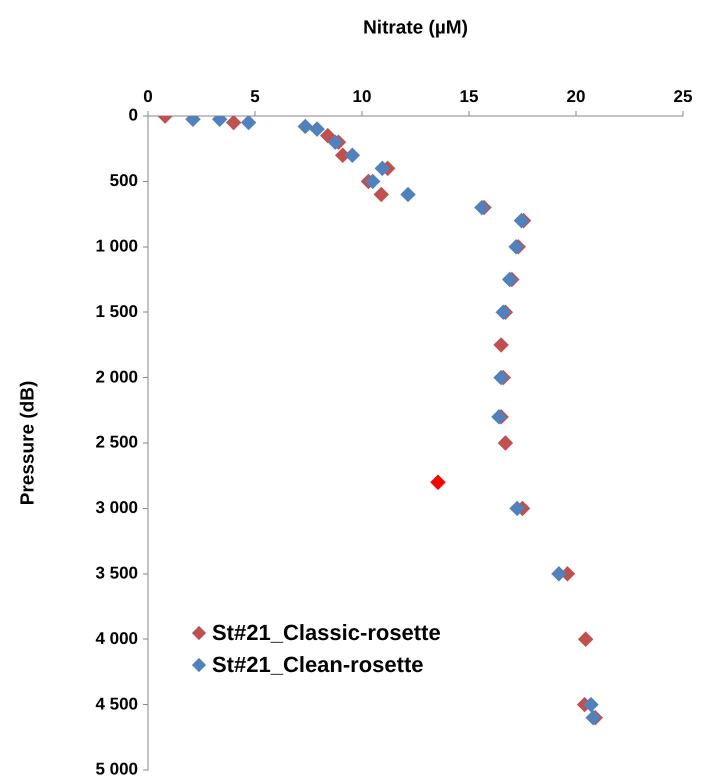 This screenshot has width=701, height=783. Describe the element at coordinates (116, 311) in the screenshot. I see `y-tick-label: 1 500` at that location.